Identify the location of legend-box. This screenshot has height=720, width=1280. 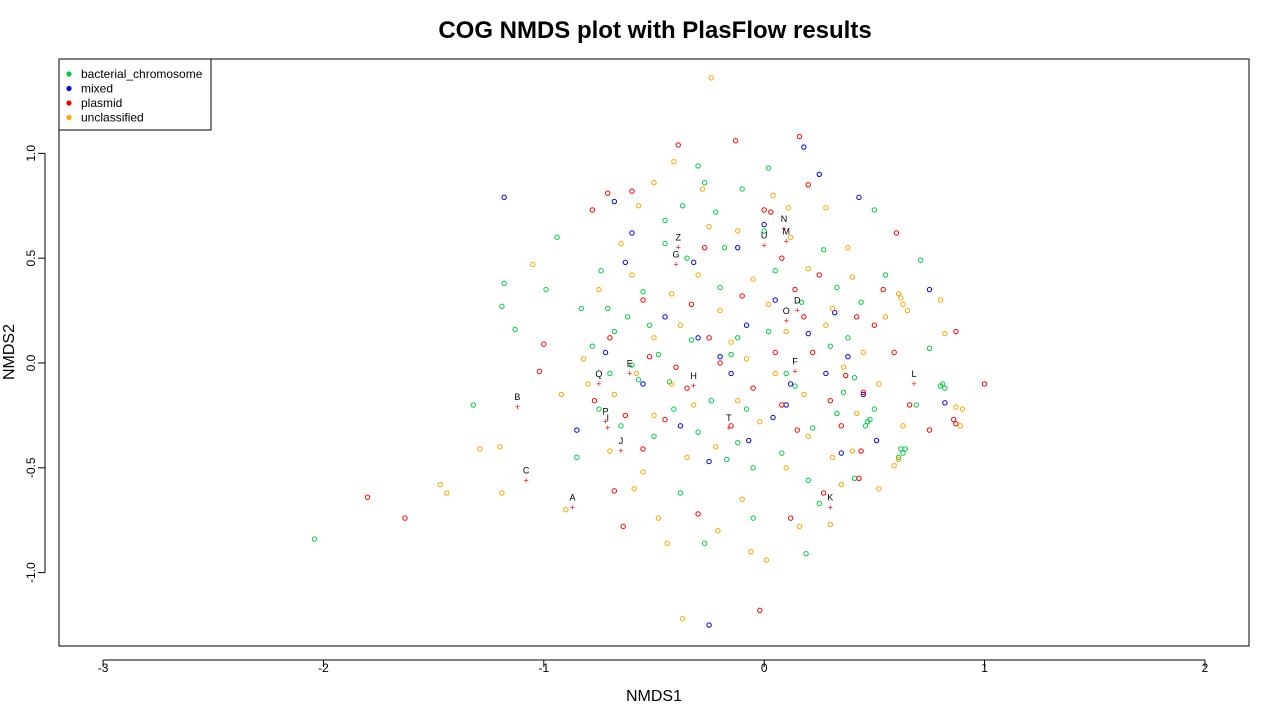
(135, 94).